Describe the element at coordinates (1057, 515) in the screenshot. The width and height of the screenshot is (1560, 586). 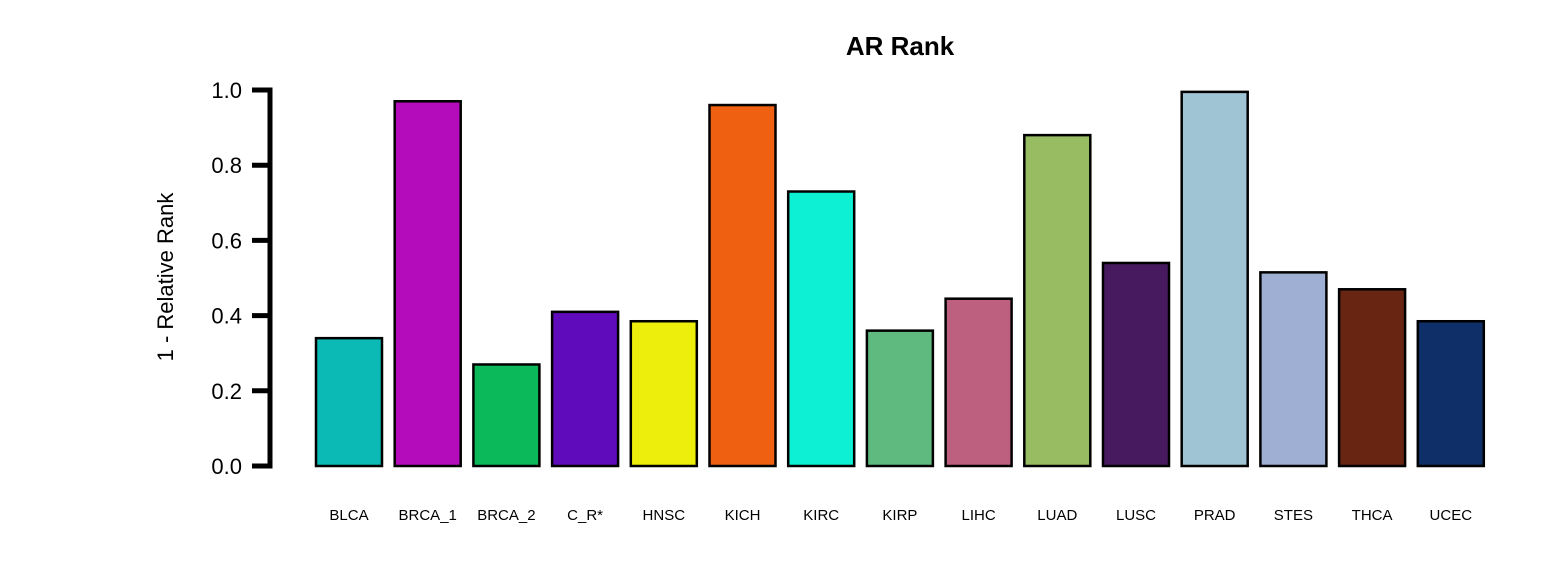
I see `x-tick-label: LUAD` at that location.